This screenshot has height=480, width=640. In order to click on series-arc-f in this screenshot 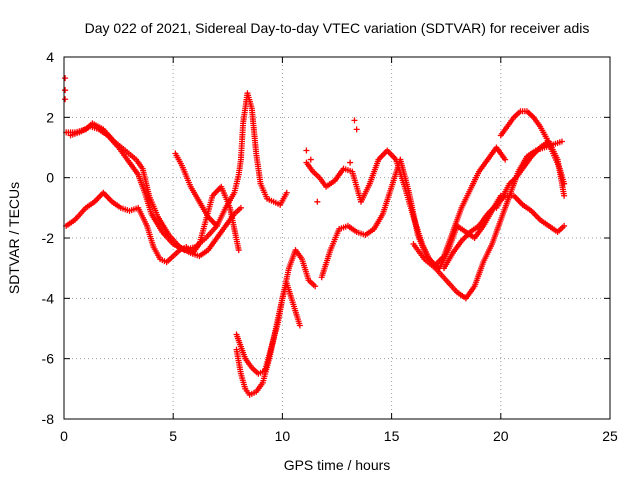, I will do `click(276, 322)`.